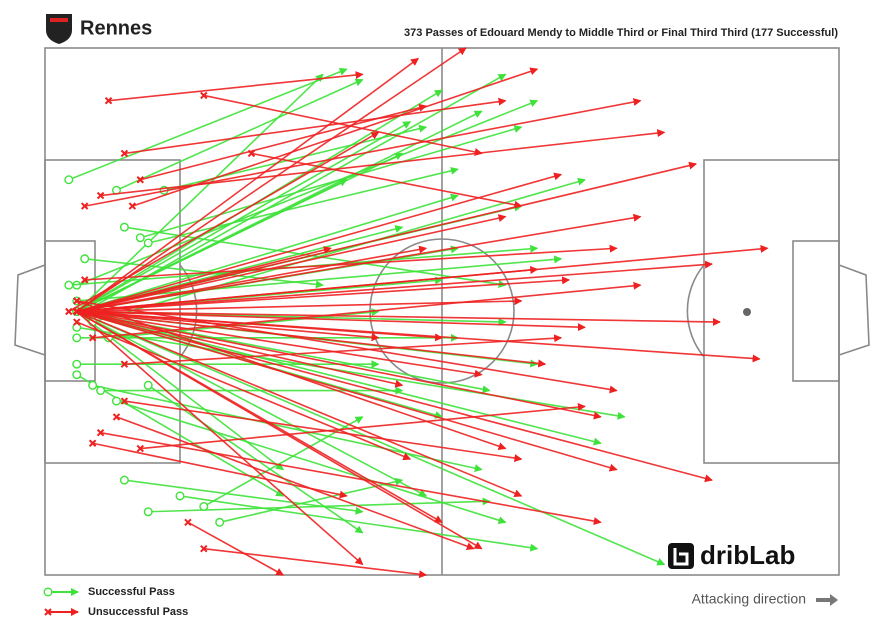  I want to click on direction-arrow, so click(827, 600).